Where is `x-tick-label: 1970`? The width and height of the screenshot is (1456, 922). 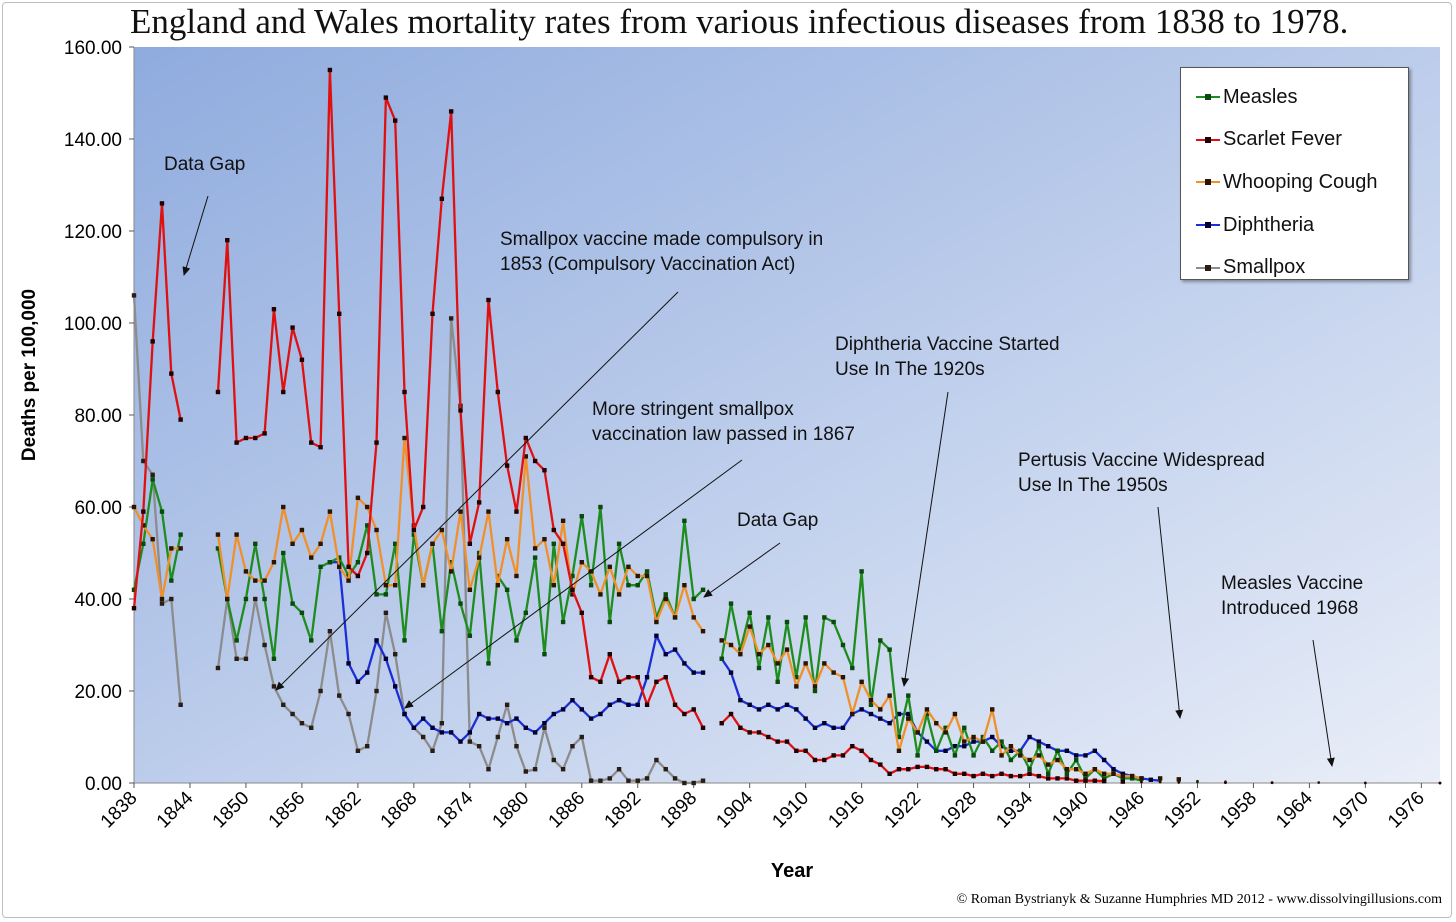
x-tick-label: 1970 is located at coordinates (1350, 810).